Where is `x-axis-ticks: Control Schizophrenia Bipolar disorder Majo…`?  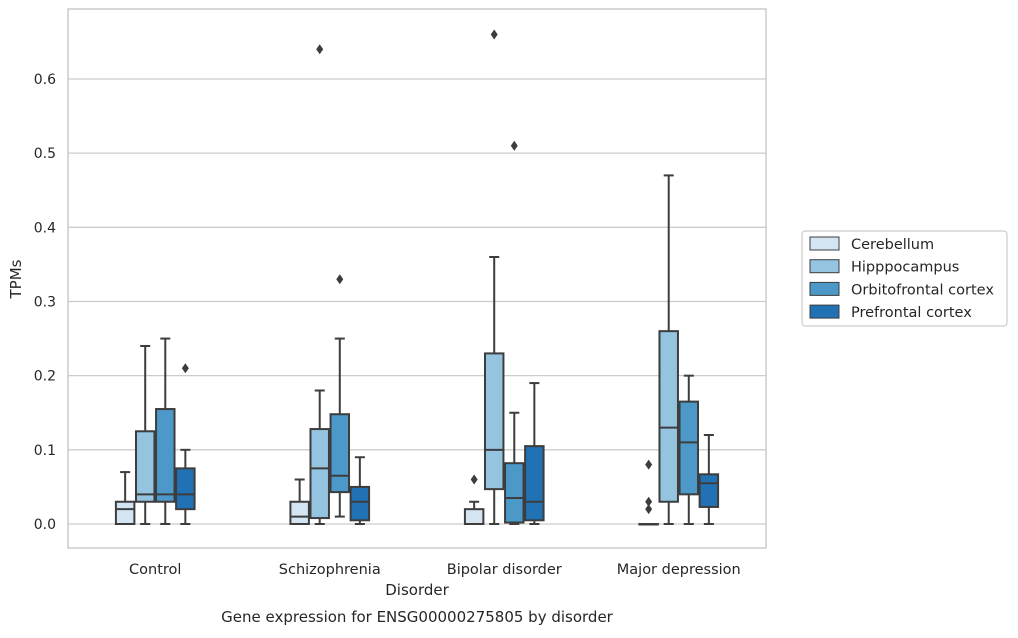
x-axis-ticks: Control Schizophrenia Bipolar disorder Majo… is located at coordinates (435, 570).